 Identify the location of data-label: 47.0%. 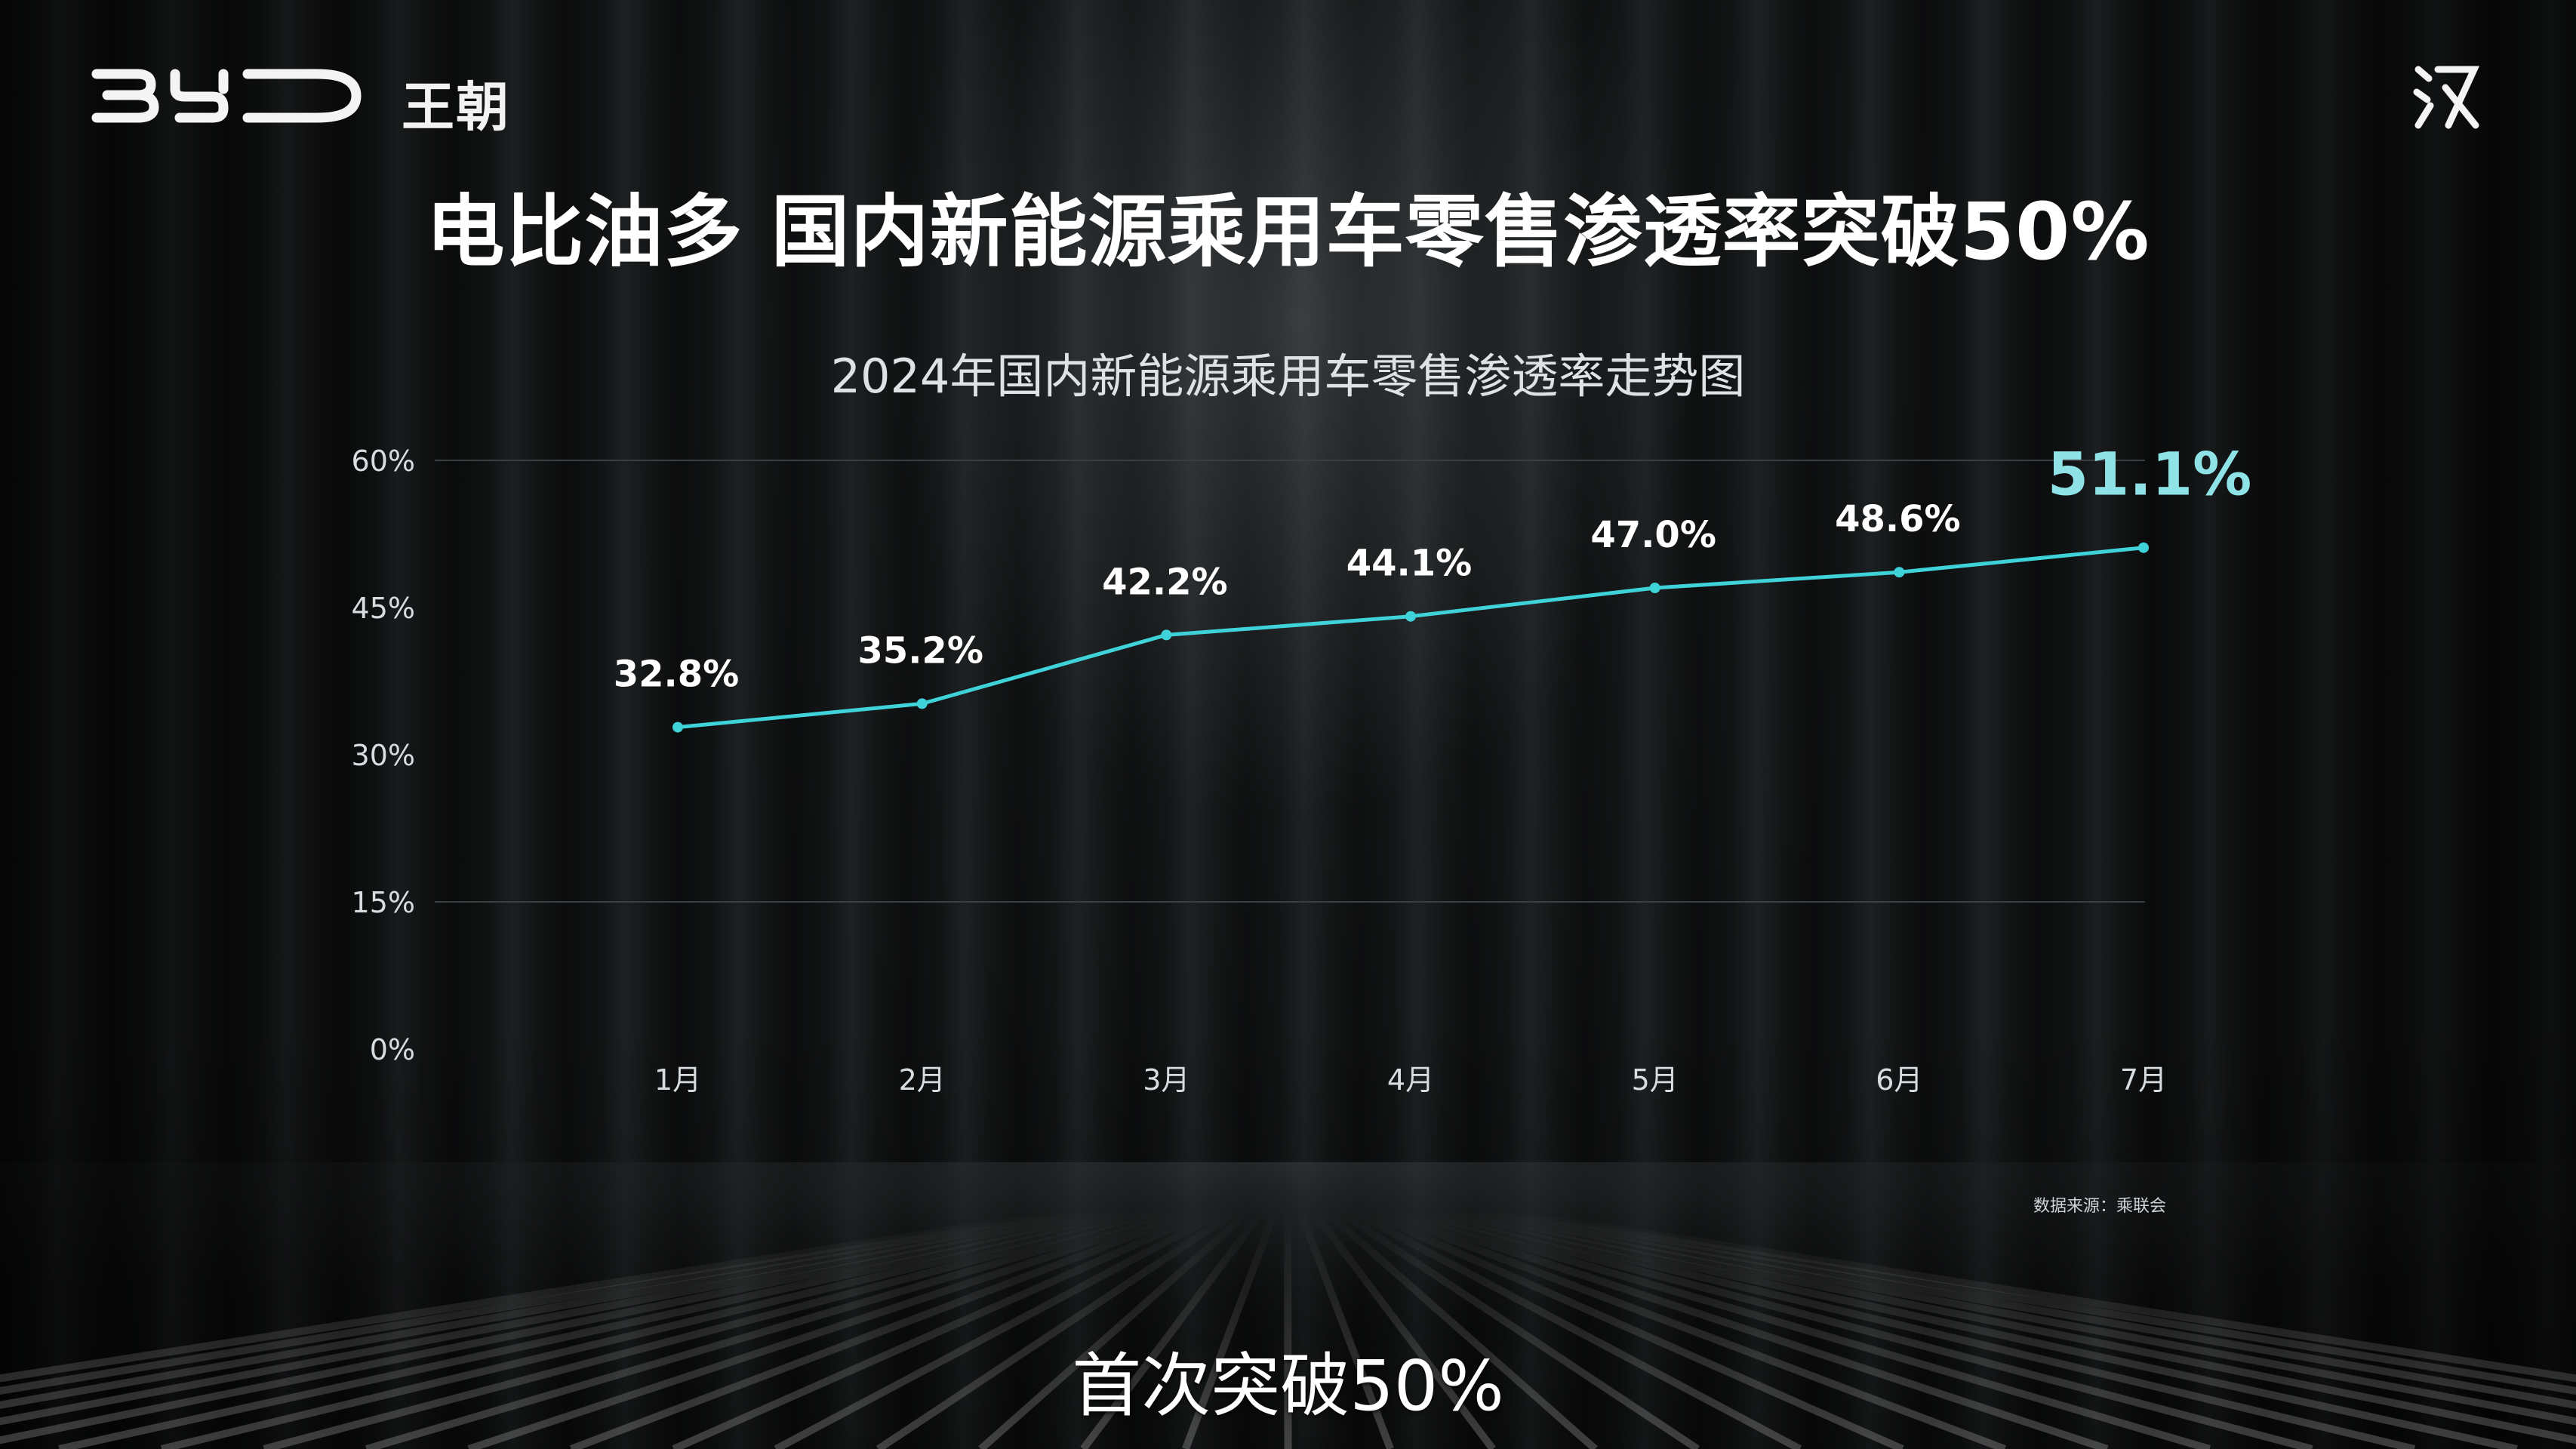
(1653, 535).